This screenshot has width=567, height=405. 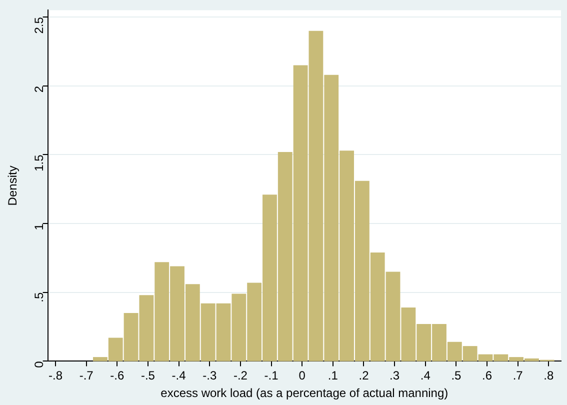 What do you see at coordinates (549, 375) in the screenshot?
I see `x-tick-label: .8` at bounding box center [549, 375].